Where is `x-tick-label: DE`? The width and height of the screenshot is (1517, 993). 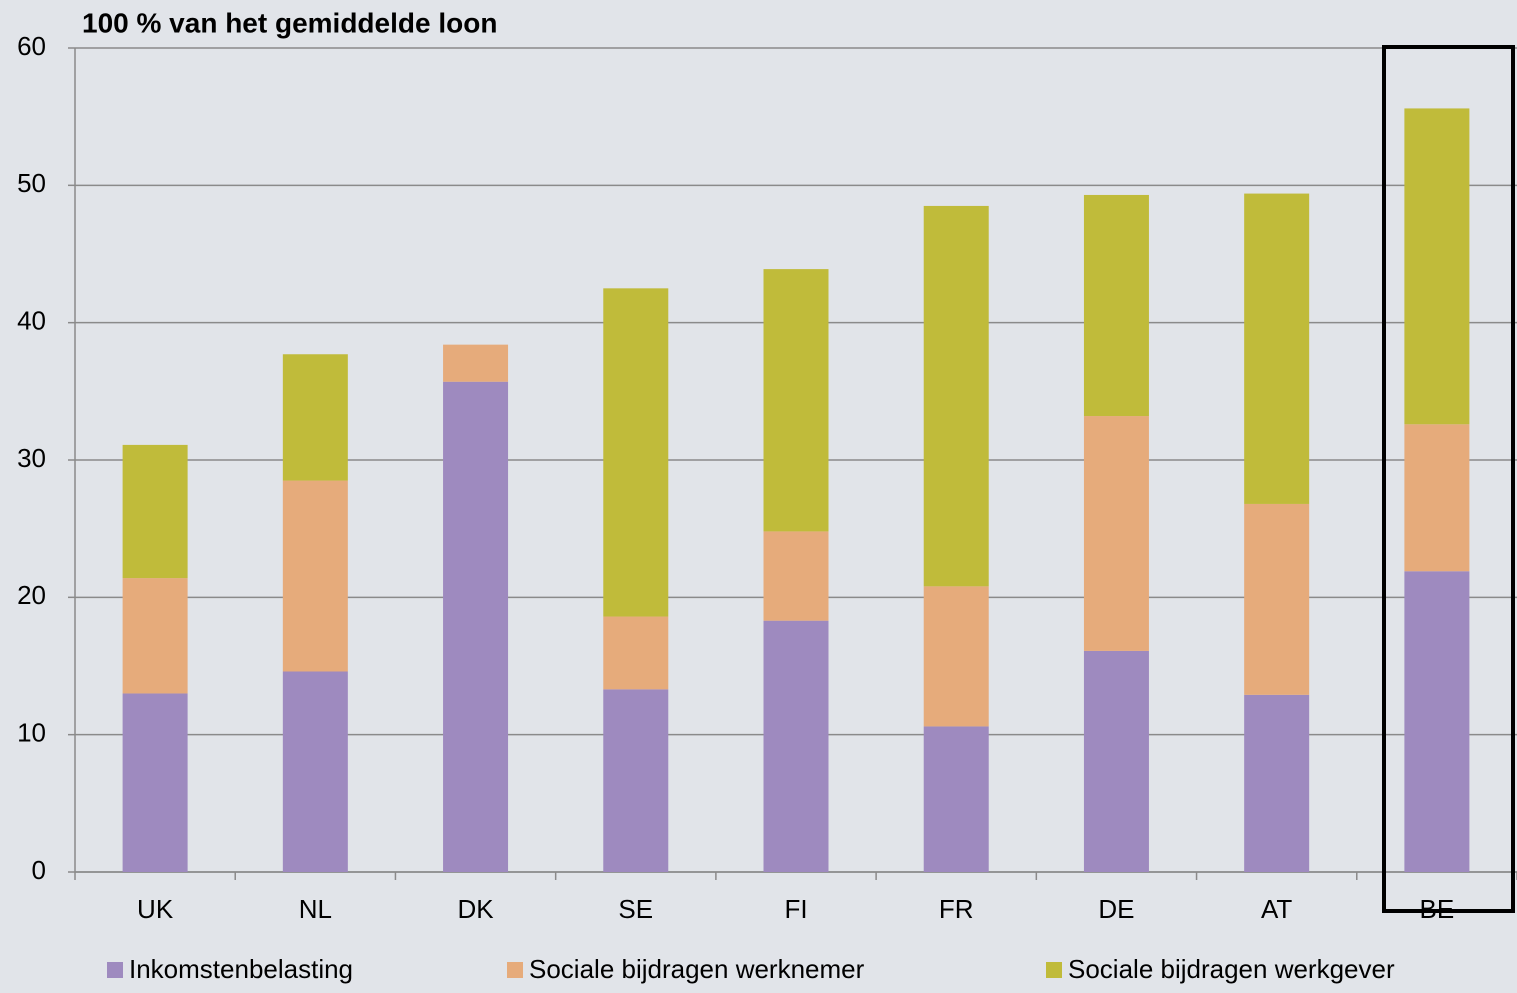 x-tick-label: DE is located at coordinates (1116, 909).